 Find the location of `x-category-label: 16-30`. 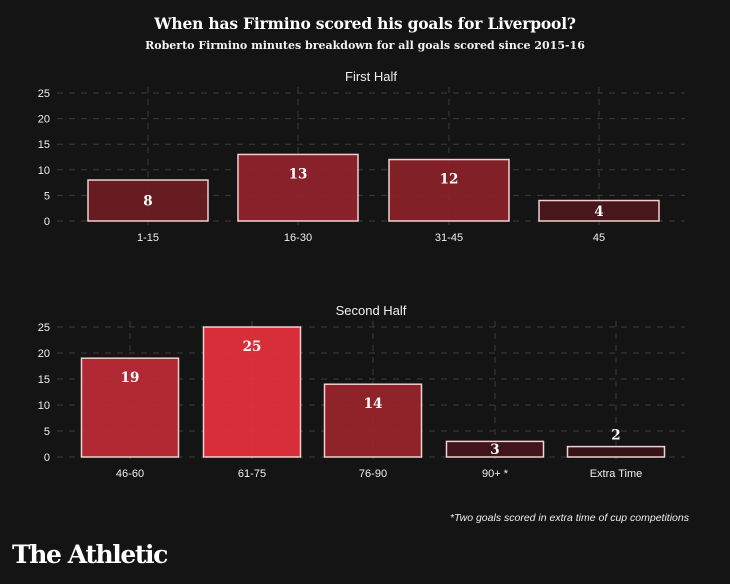

x-category-label: 16-30 is located at coordinates (298, 238).